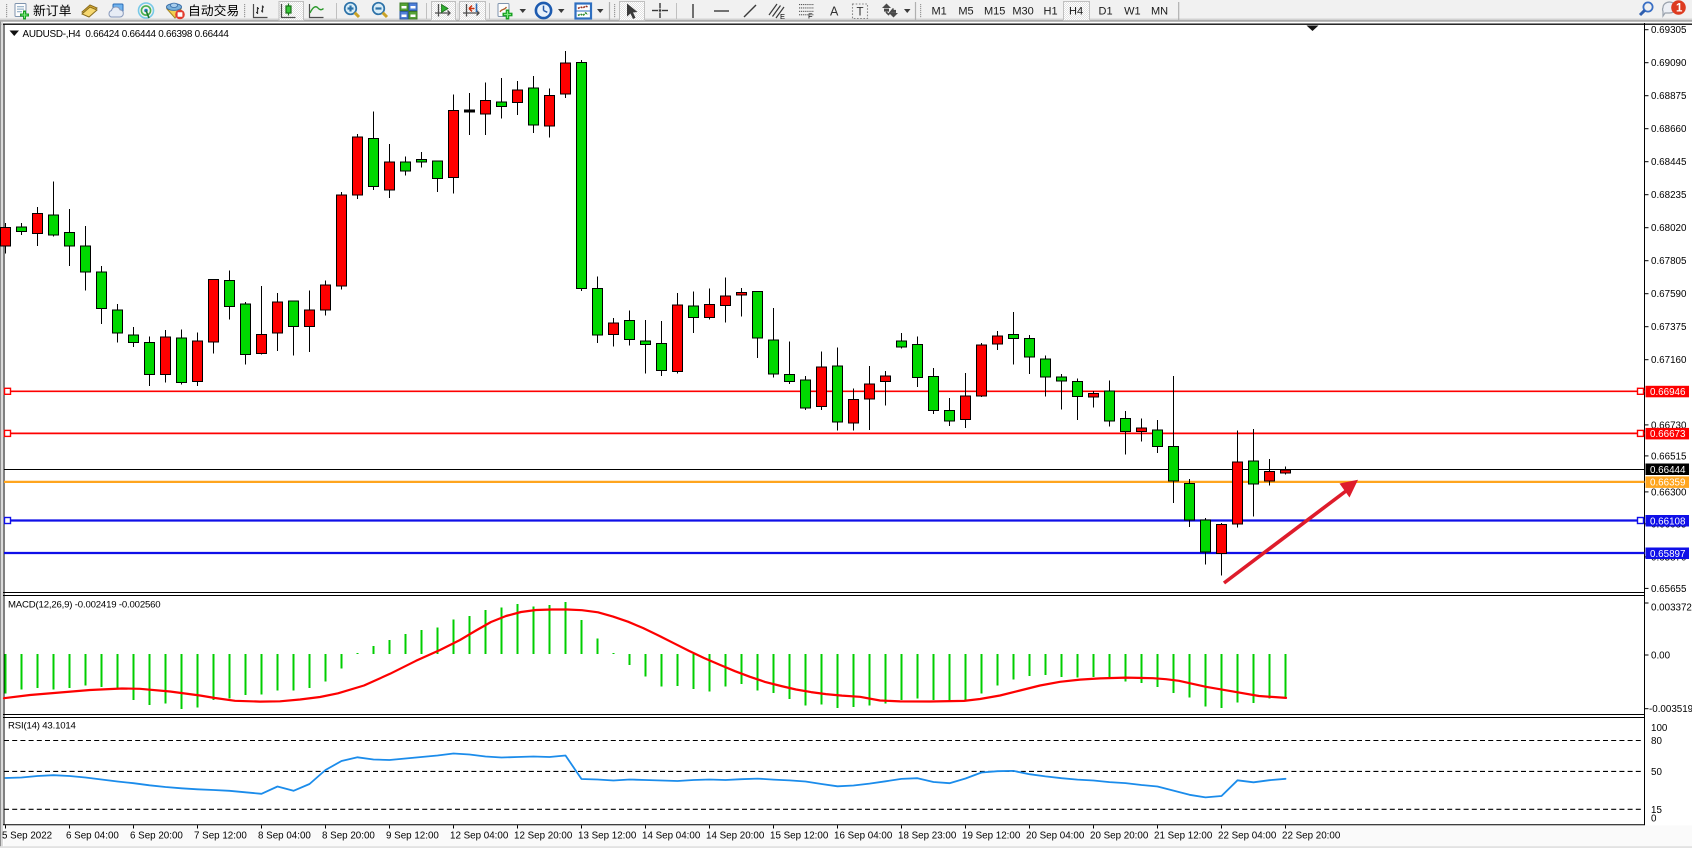 The height and width of the screenshot is (848, 1692). Describe the element at coordinates (1667, 554) in the screenshot. I see `svg-text: 0.65897` at that location.